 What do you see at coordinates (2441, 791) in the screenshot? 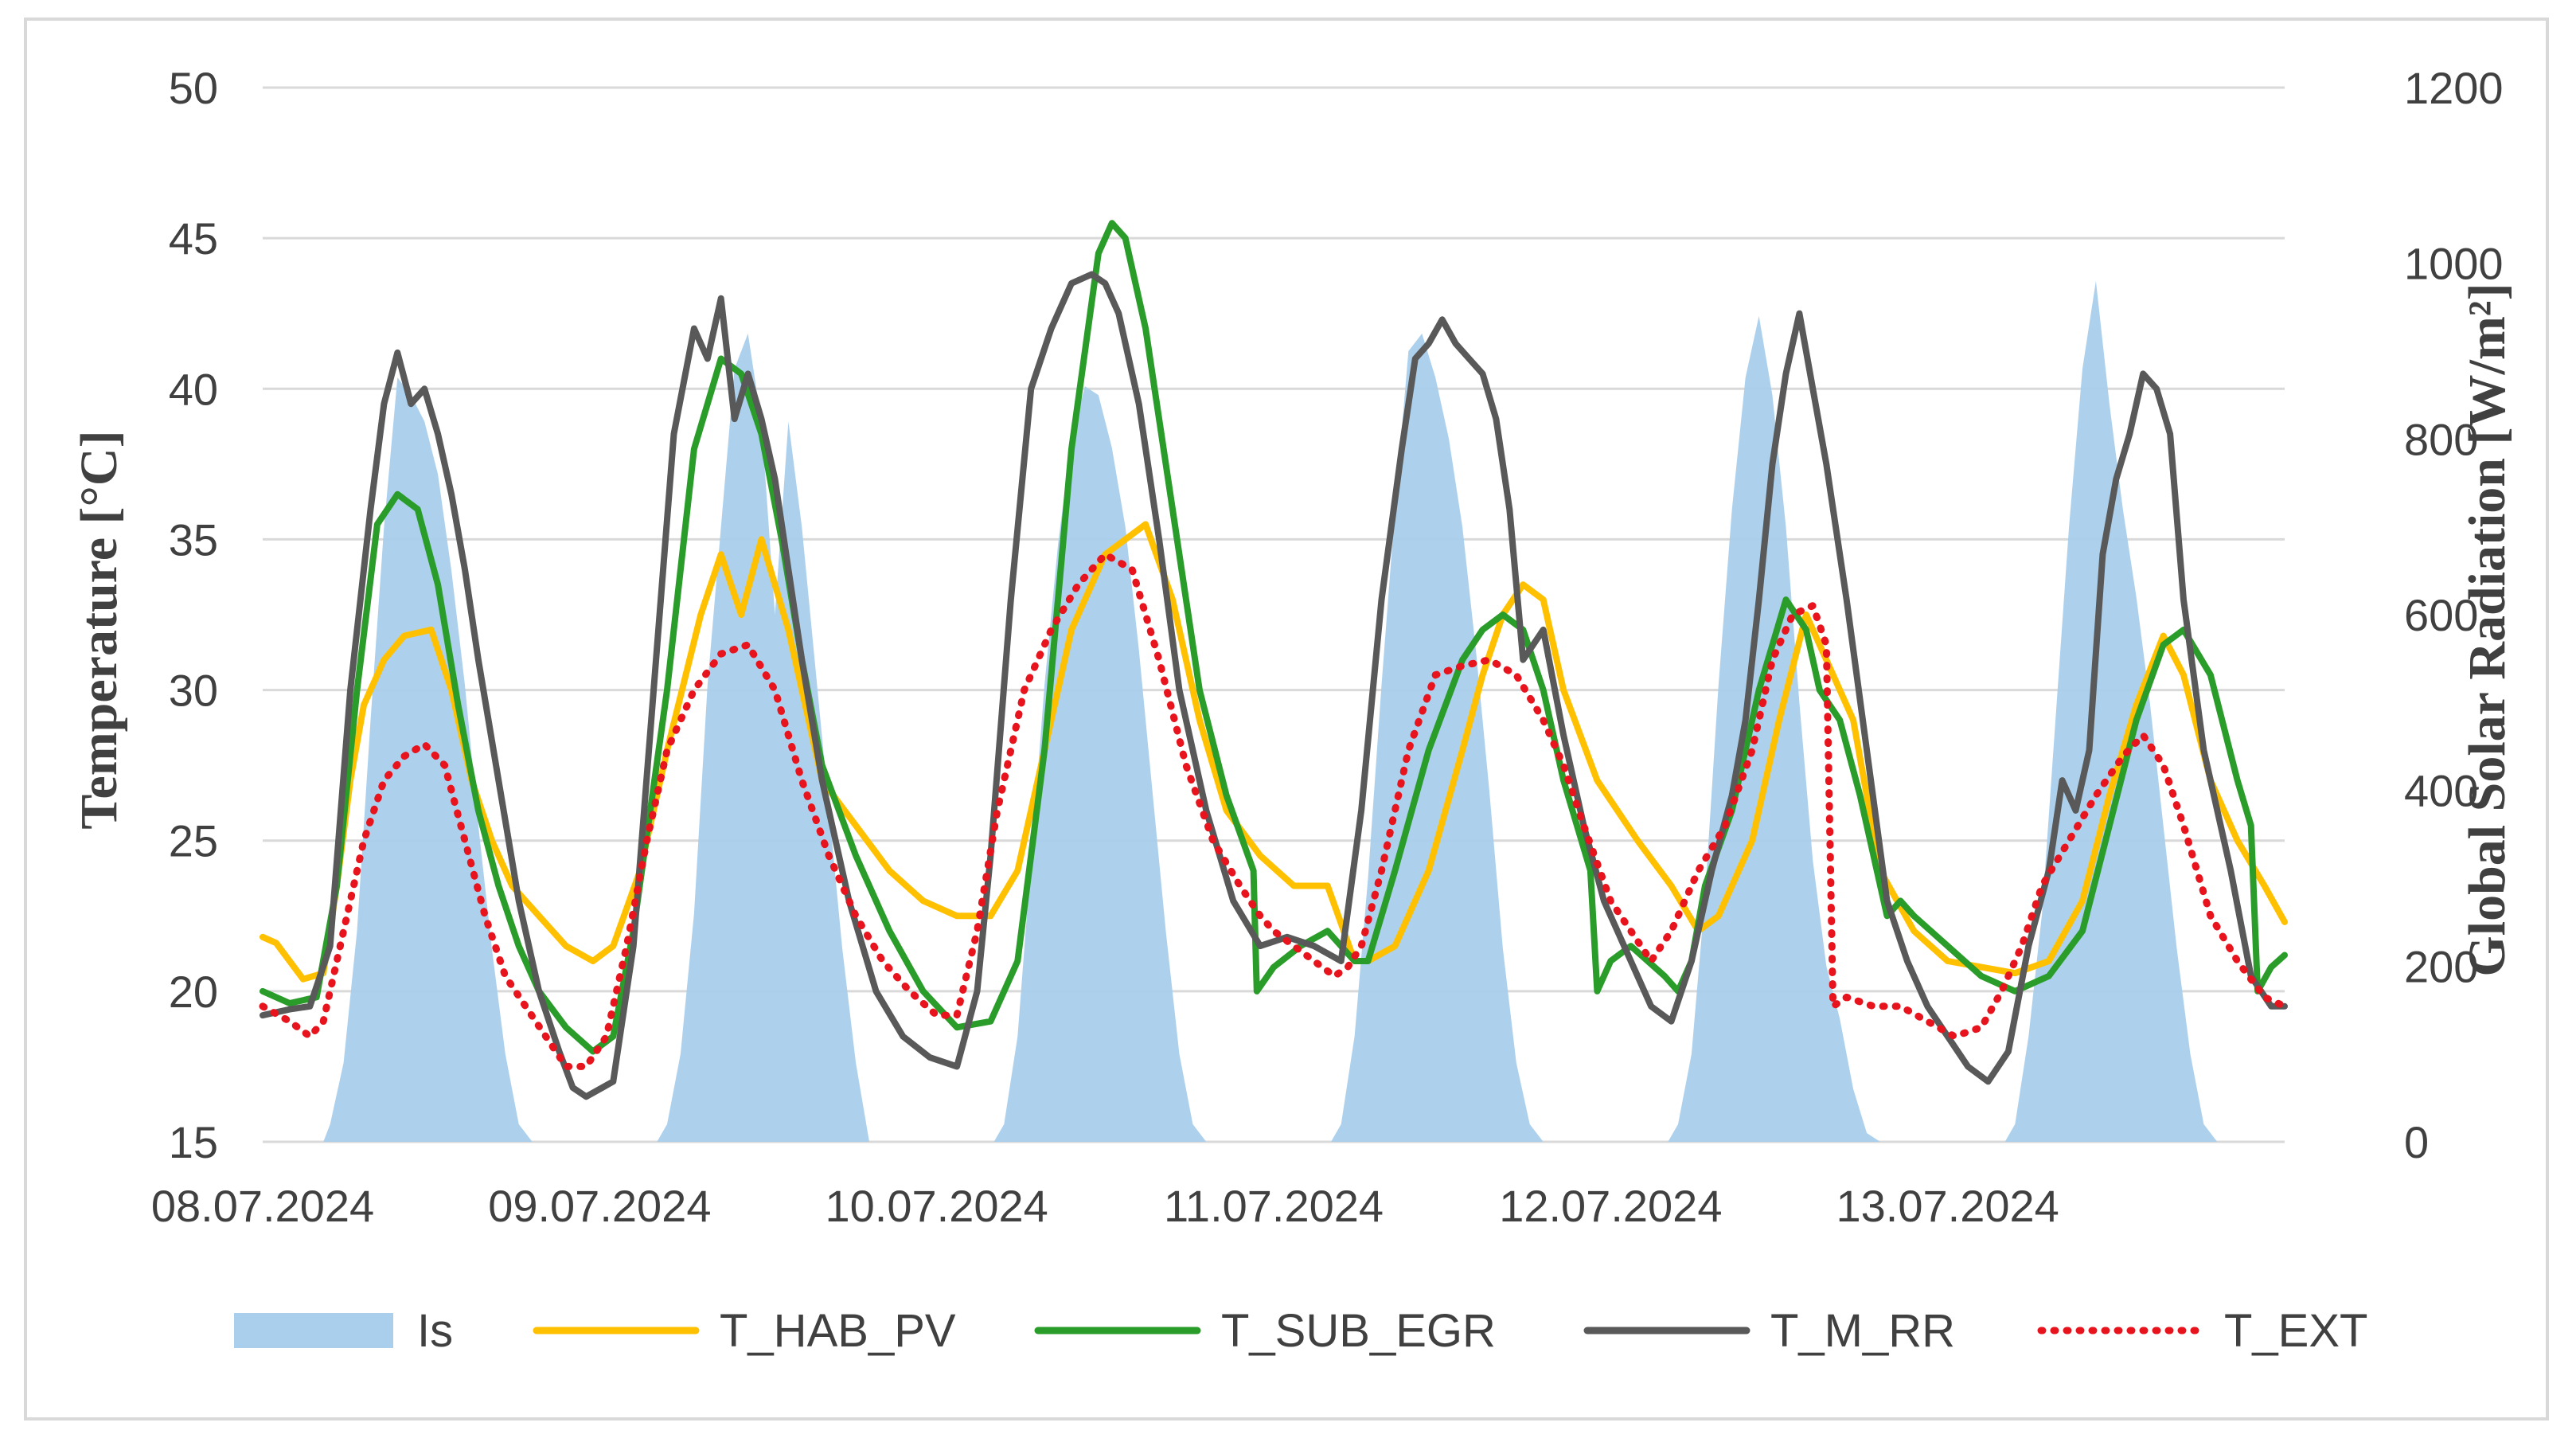
I see `y2-tick-label: 400` at bounding box center [2441, 791].